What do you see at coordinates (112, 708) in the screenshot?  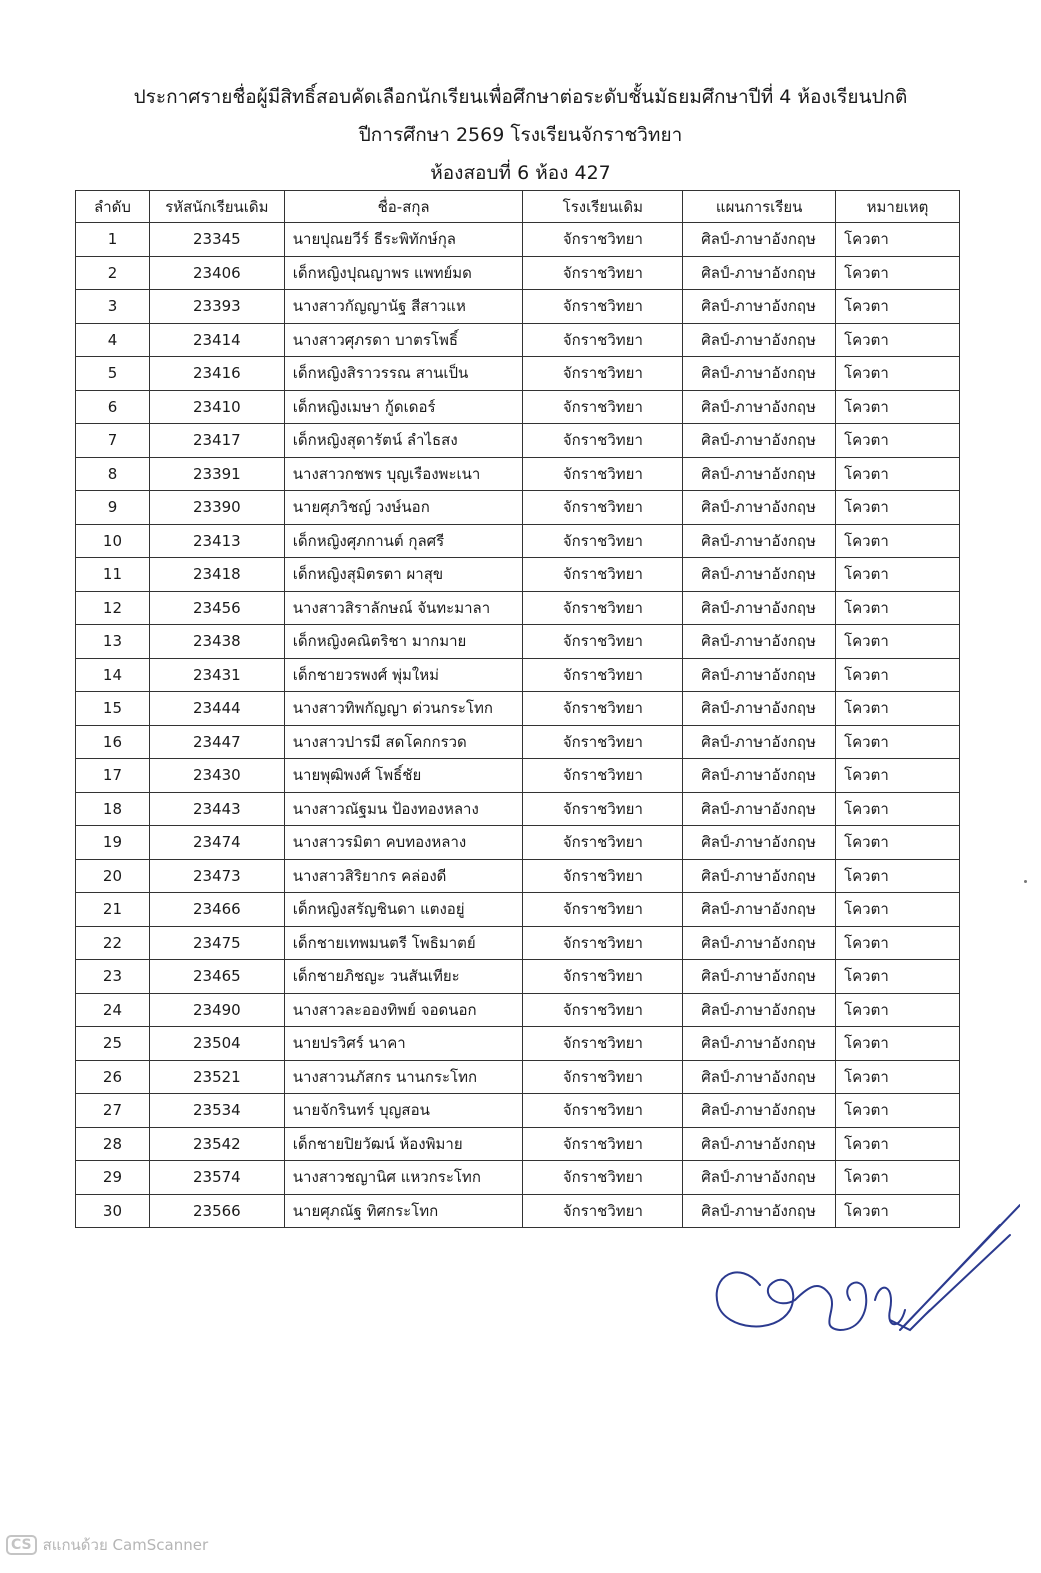 I see `cell-no: 15` at bounding box center [112, 708].